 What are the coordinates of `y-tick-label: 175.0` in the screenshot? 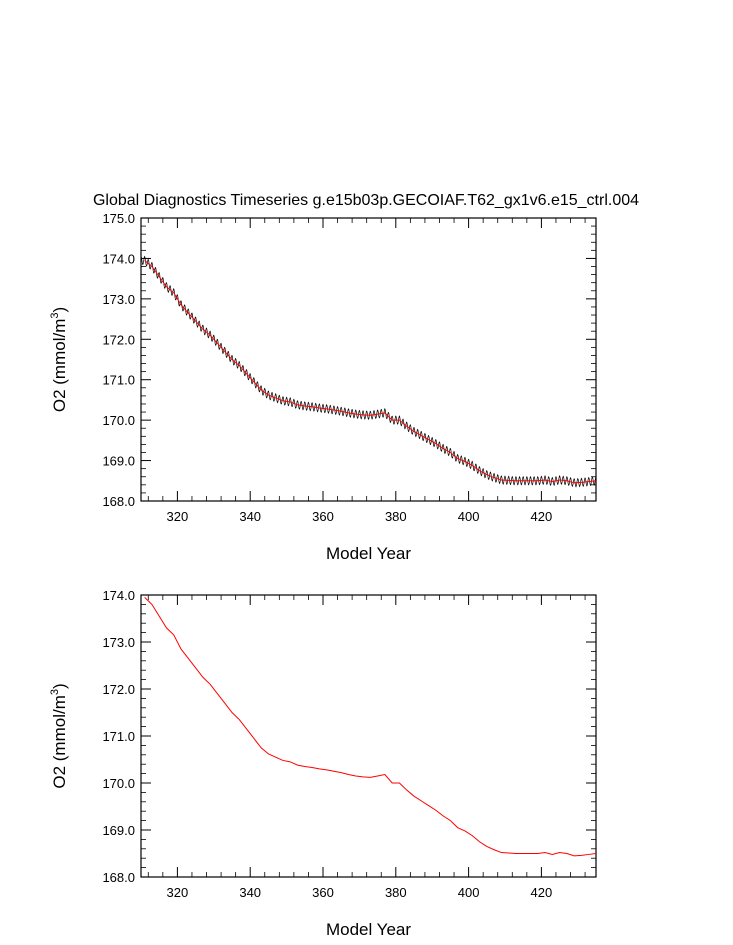 It's located at (118, 218).